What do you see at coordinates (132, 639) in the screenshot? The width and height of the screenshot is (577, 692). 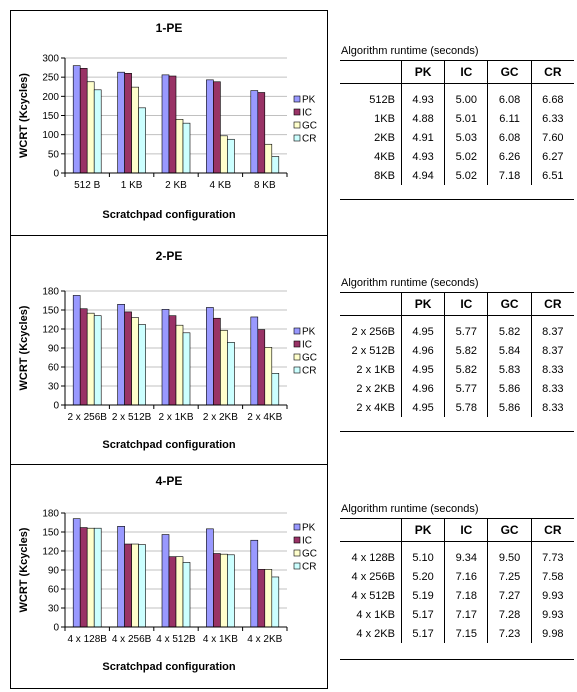 I see `x-tick-label: 4 x 256B` at bounding box center [132, 639].